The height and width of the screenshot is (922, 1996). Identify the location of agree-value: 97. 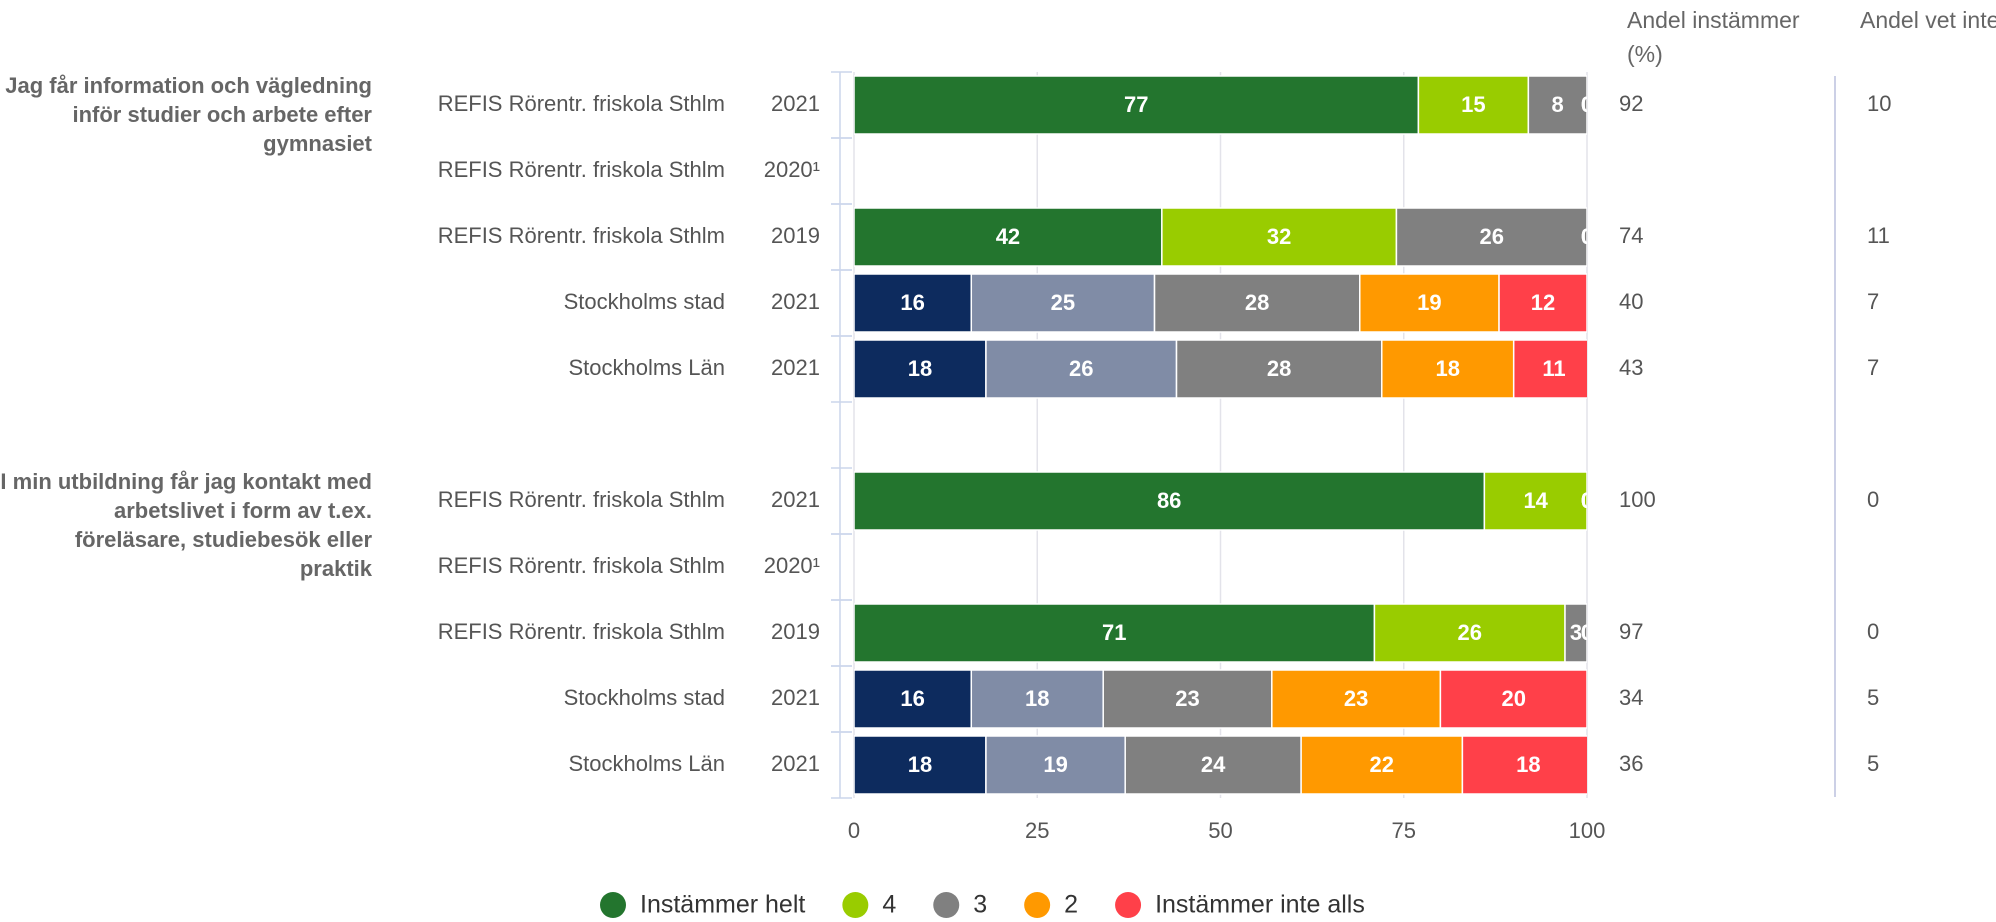
(1631, 631).